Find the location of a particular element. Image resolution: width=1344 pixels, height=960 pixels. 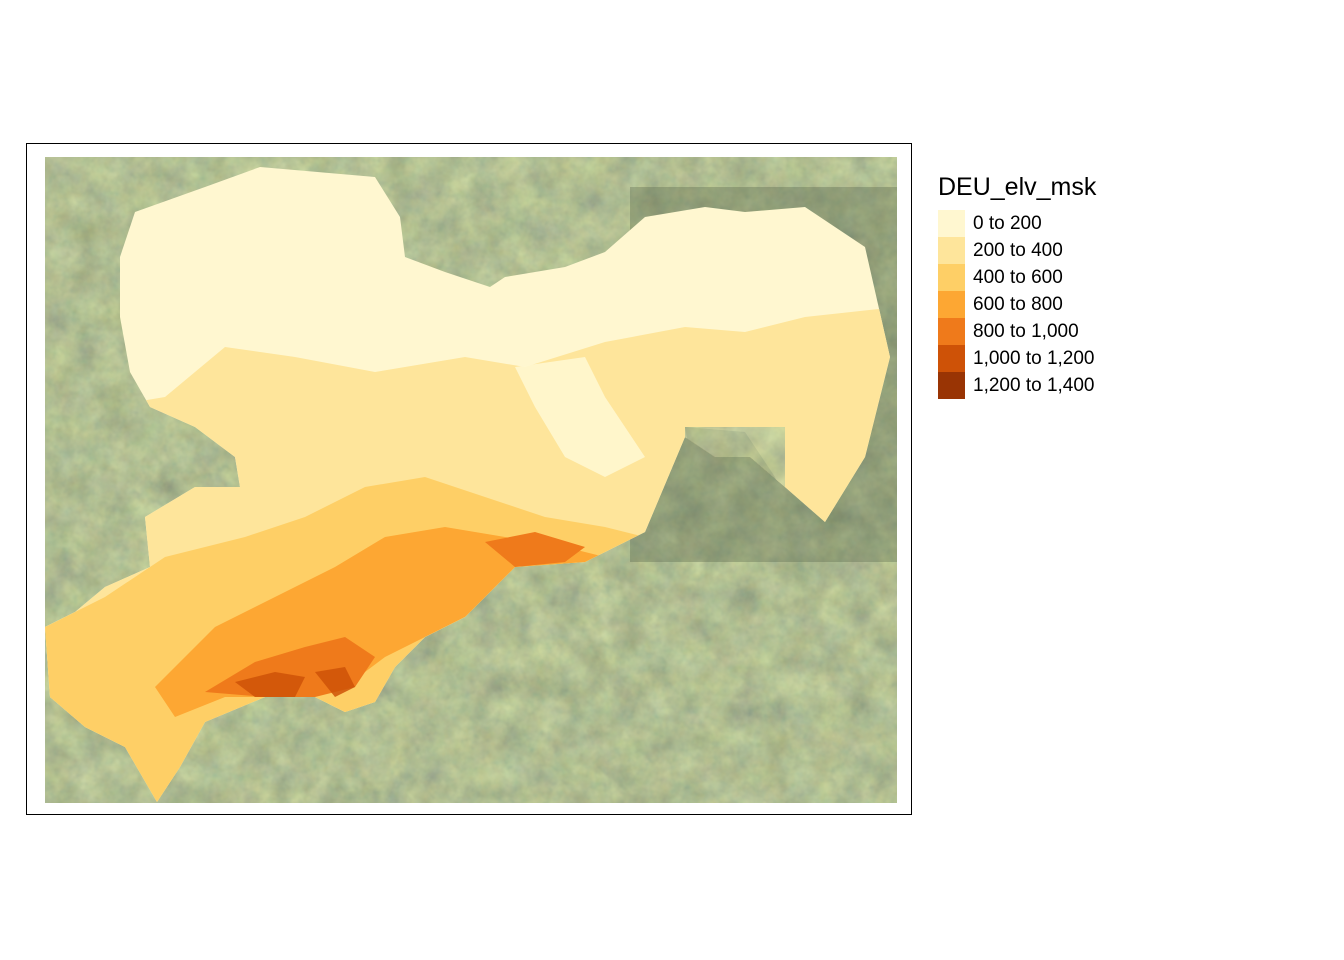

legend-label: 800 to 1,000 is located at coordinates (1026, 331).